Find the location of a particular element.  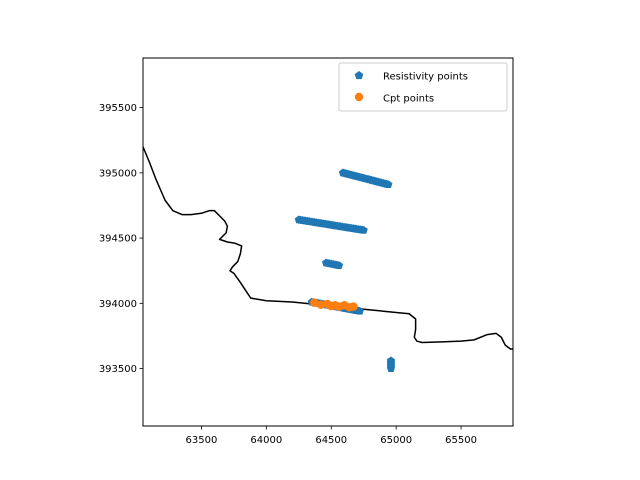

y-axis: 393500 394000 394500 395000 395500 is located at coordinates (121, 239).